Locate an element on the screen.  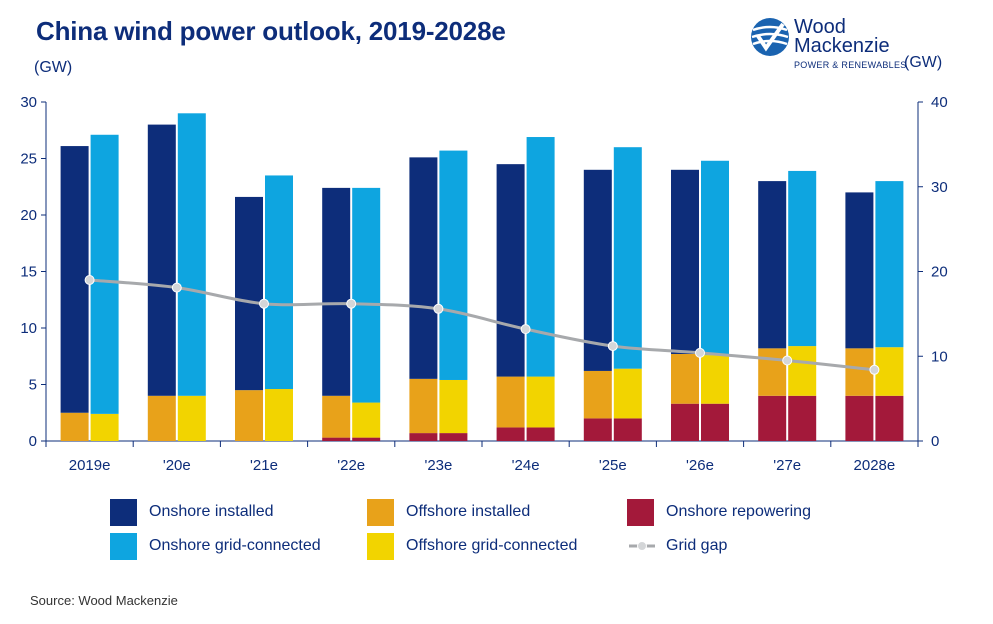
globe-icon is located at coordinates (770, 37).